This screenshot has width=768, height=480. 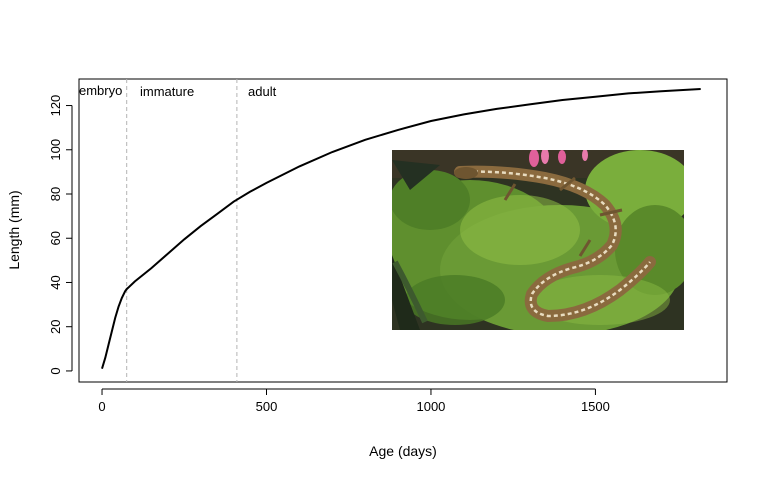 I want to click on y-tick-label: 20, so click(x=55, y=326).